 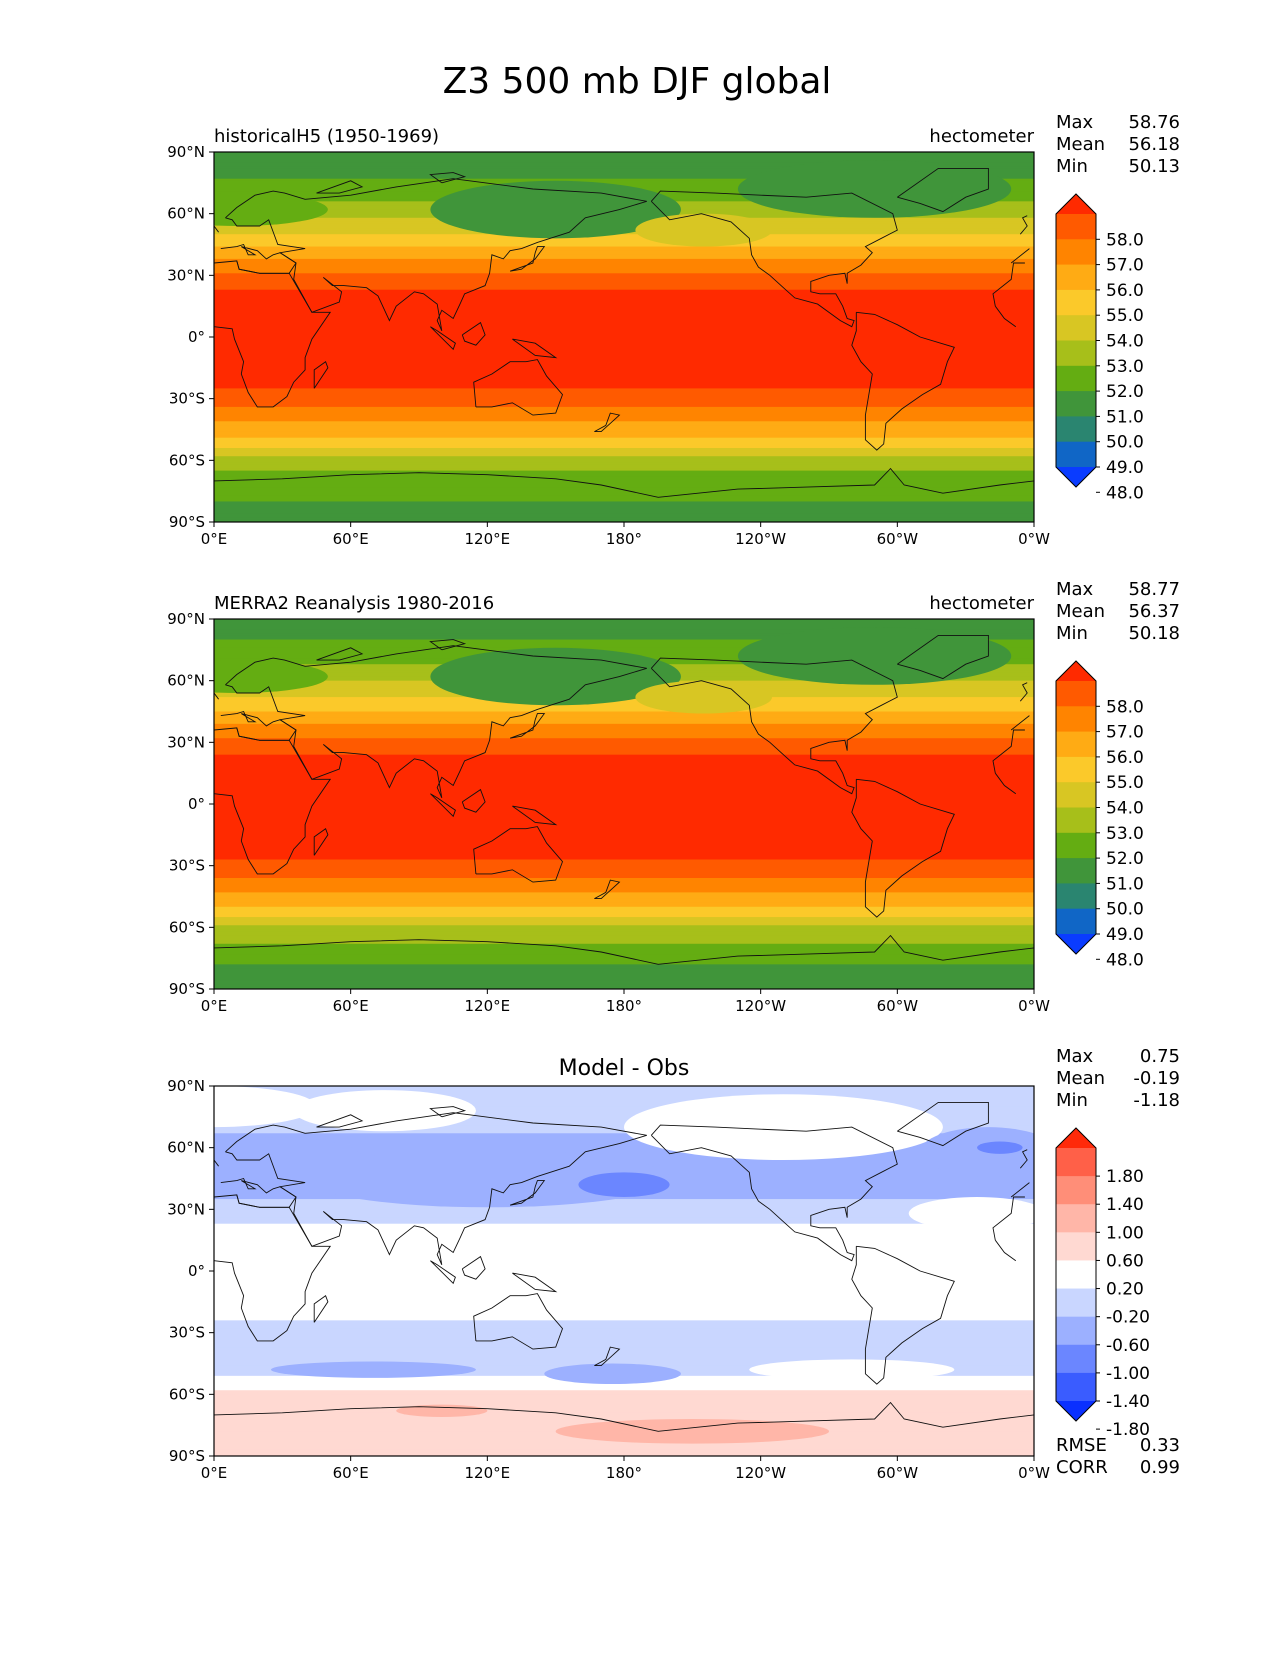 What do you see at coordinates (1076, 477) in the screenshot?
I see `colorbar-extend-bottom` at bounding box center [1076, 477].